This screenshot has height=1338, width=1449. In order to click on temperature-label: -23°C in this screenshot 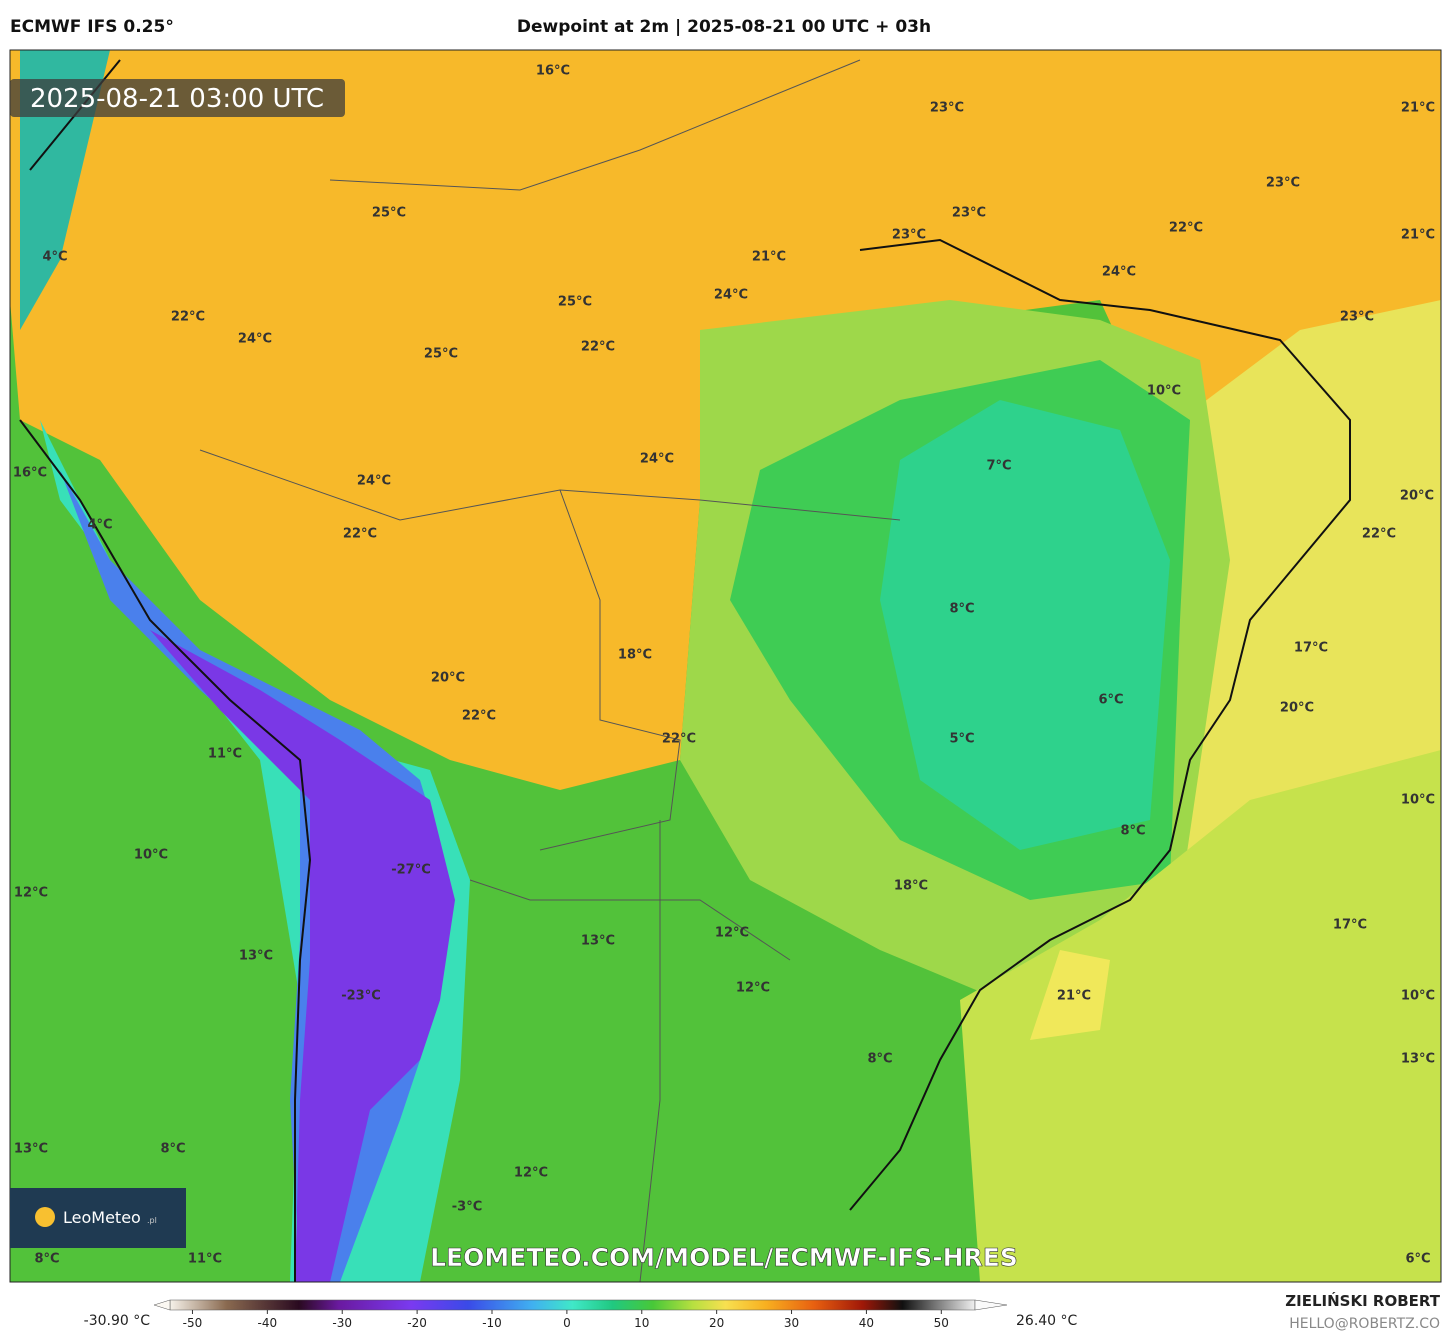, I will do `click(361, 996)`.